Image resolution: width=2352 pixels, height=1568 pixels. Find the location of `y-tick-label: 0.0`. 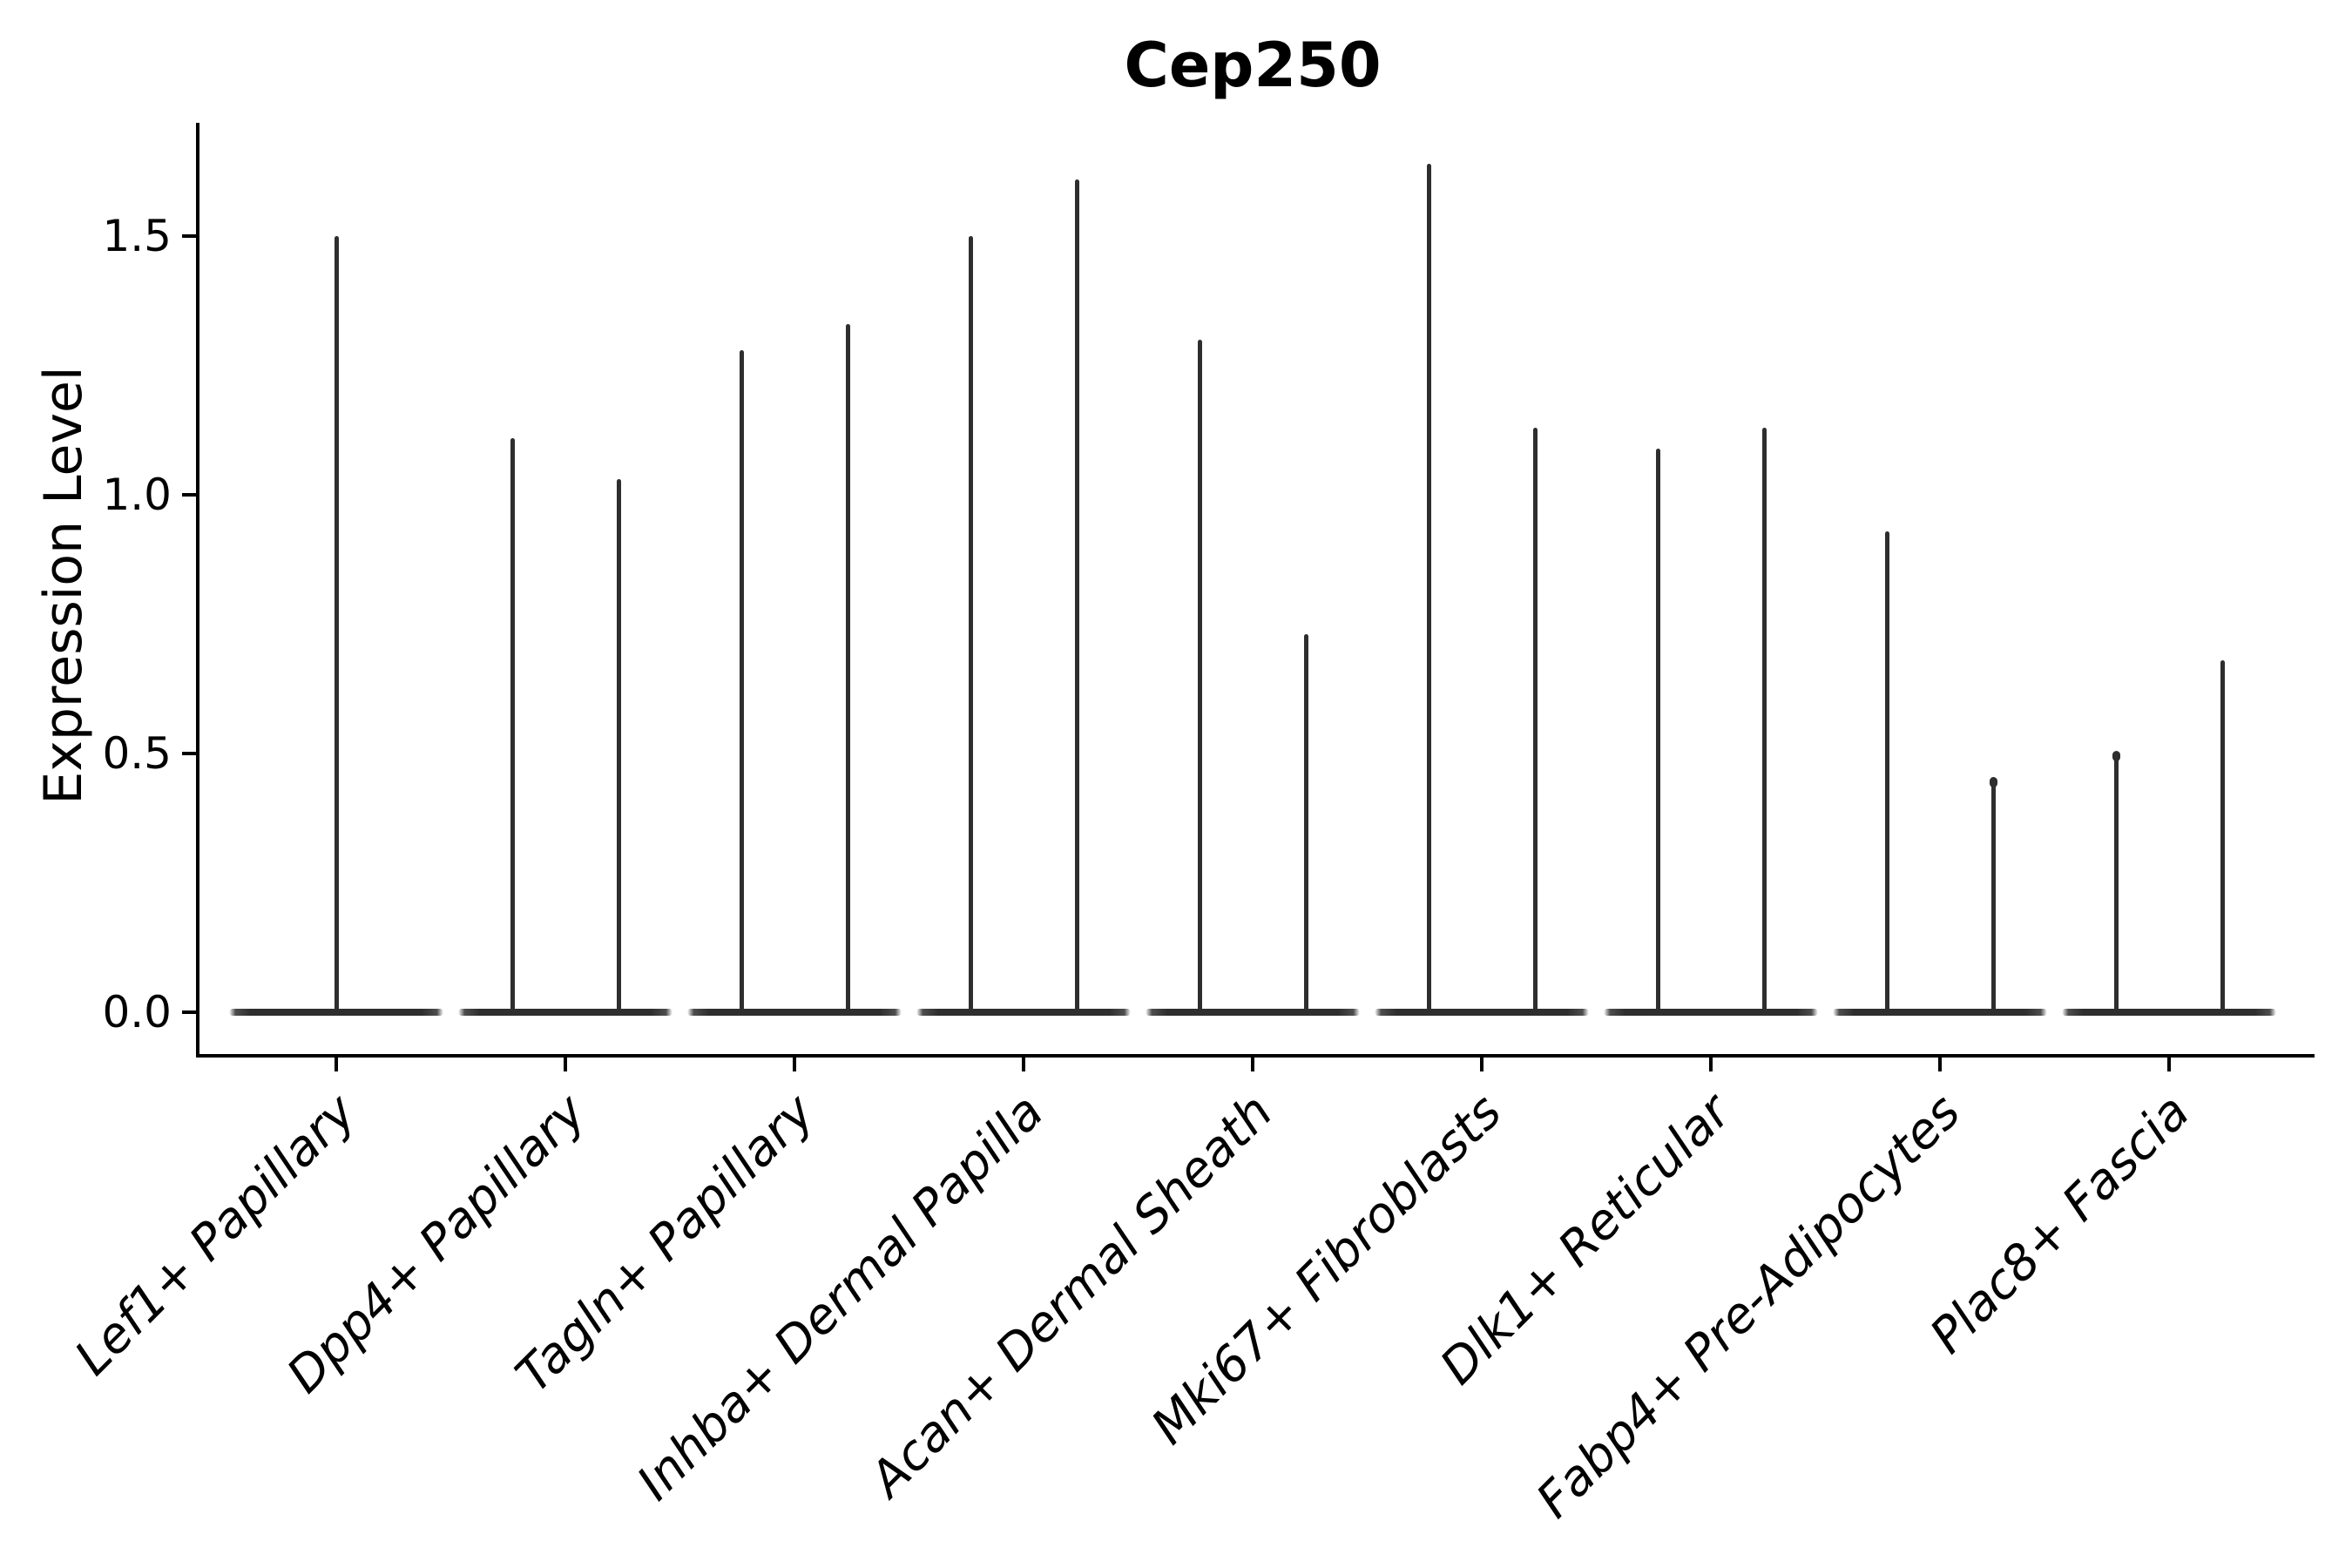

y-tick-label: 0.0 is located at coordinates (137, 1012).